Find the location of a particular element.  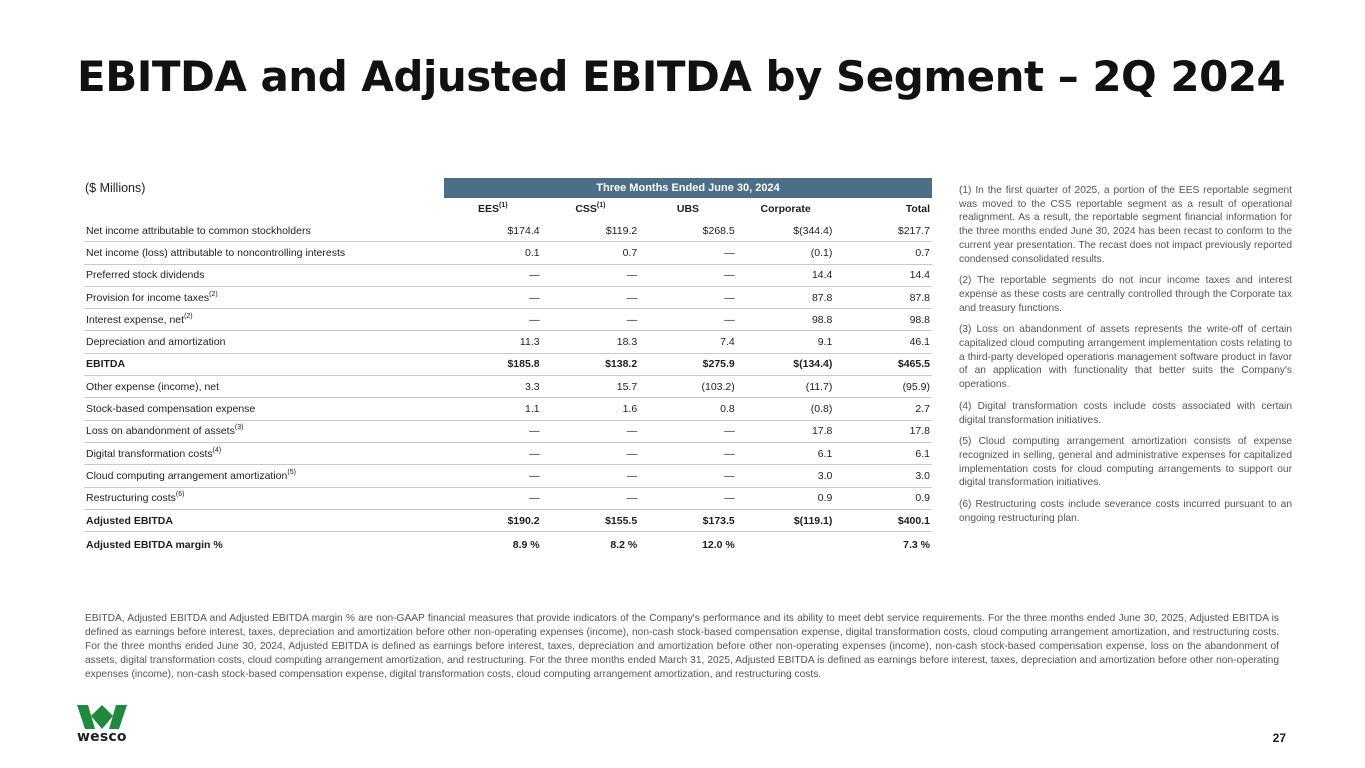

value-cell: $465.5 is located at coordinates (883, 364).